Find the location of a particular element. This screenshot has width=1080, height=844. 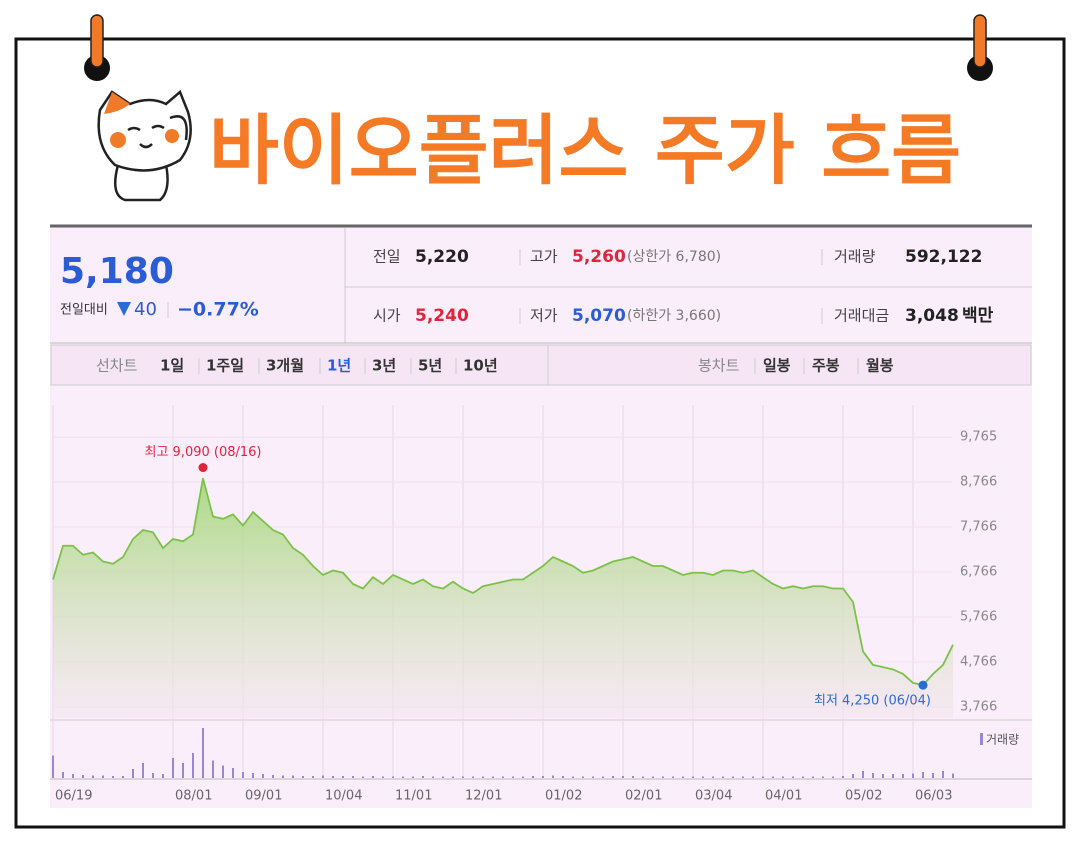

tabs: 선차트 1일 1주일 3개월 1년 3년 5년 10년 봉차트 일봉 주봉 월봉 is located at coordinates (495, 366).